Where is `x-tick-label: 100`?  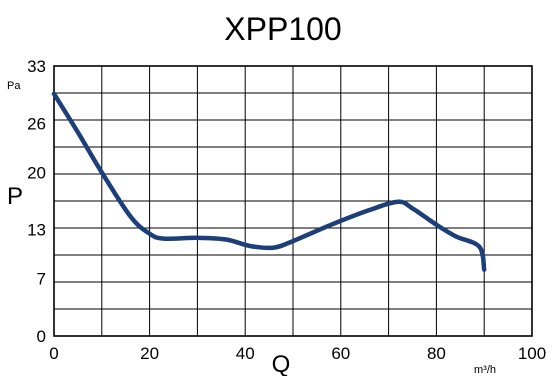 x-tick-label: 100 is located at coordinates (532, 353).